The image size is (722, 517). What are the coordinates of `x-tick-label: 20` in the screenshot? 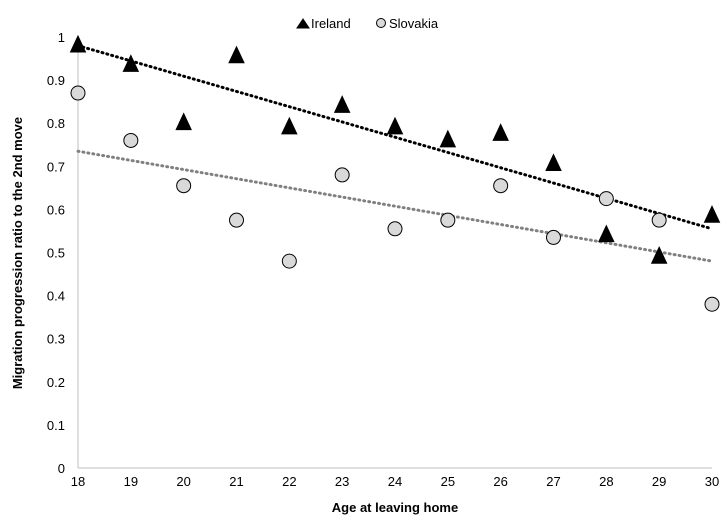 It's located at (183, 481).